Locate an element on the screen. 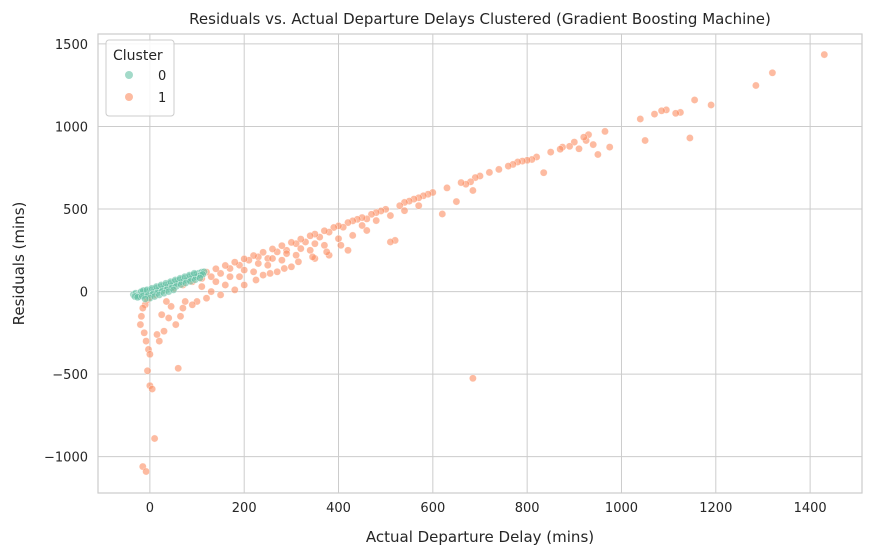  y-tick-label: 1500 is located at coordinates (71, 45).